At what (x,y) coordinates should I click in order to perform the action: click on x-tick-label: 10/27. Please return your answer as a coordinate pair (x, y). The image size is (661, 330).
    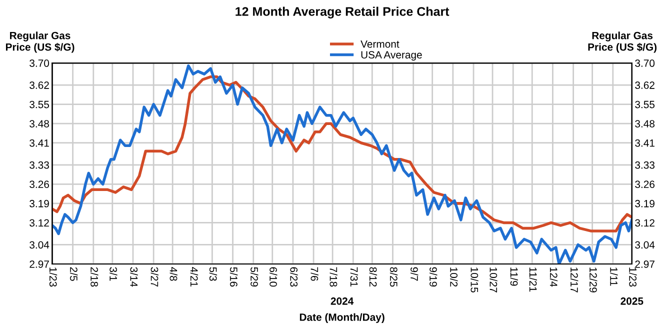
    Looking at the image, I should click on (494, 280).